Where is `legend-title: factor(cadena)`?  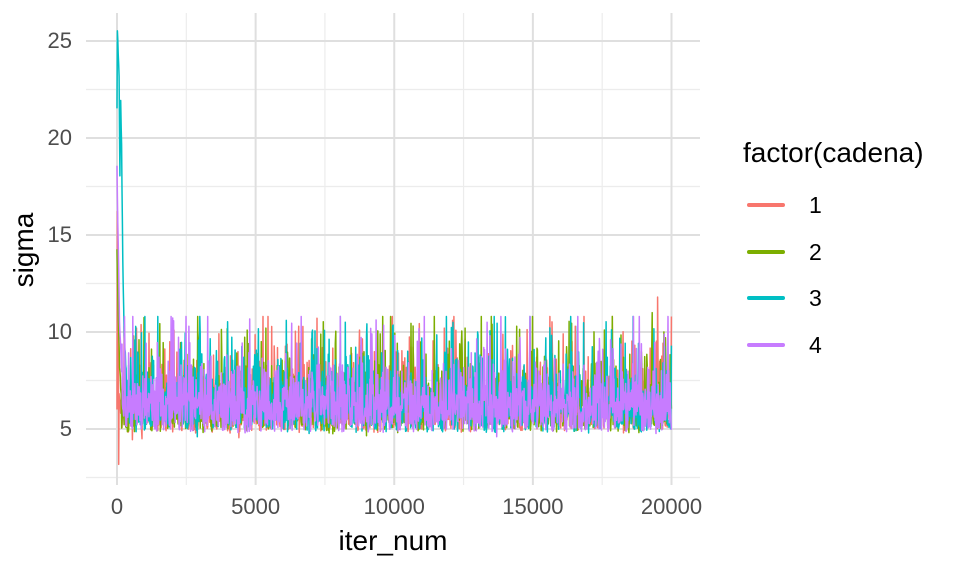 legend-title: factor(cadena) is located at coordinates (833, 152).